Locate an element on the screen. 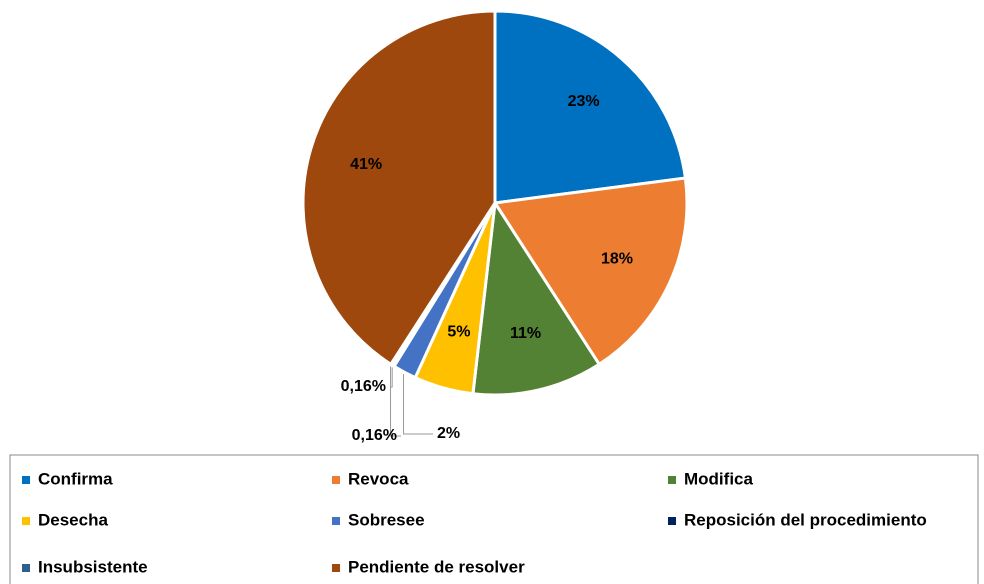 The width and height of the screenshot is (984, 584). data-label: 5% is located at coordinates (458, 332).